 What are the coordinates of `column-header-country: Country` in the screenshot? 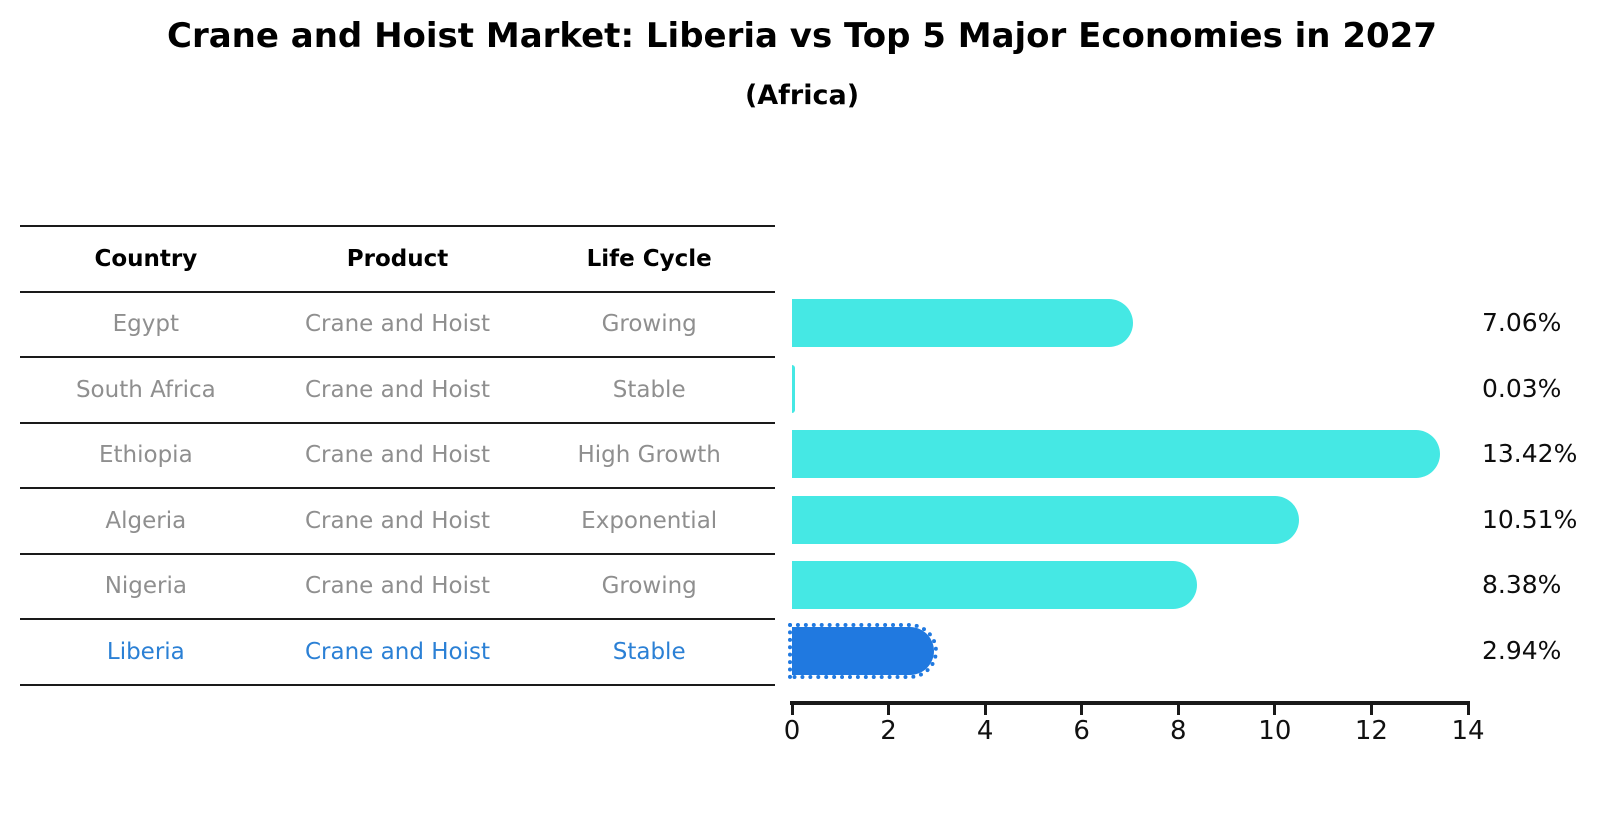 It's located at (146, 258).